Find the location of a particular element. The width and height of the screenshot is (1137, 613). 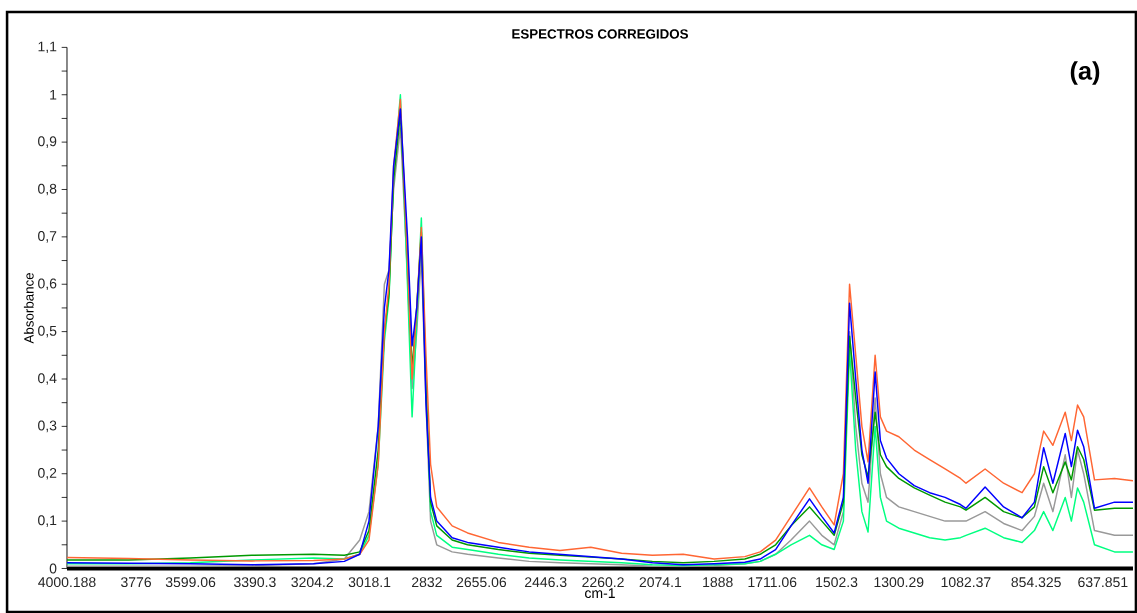

y-tick-label: 0,9 is located at coordinates (47, 142).